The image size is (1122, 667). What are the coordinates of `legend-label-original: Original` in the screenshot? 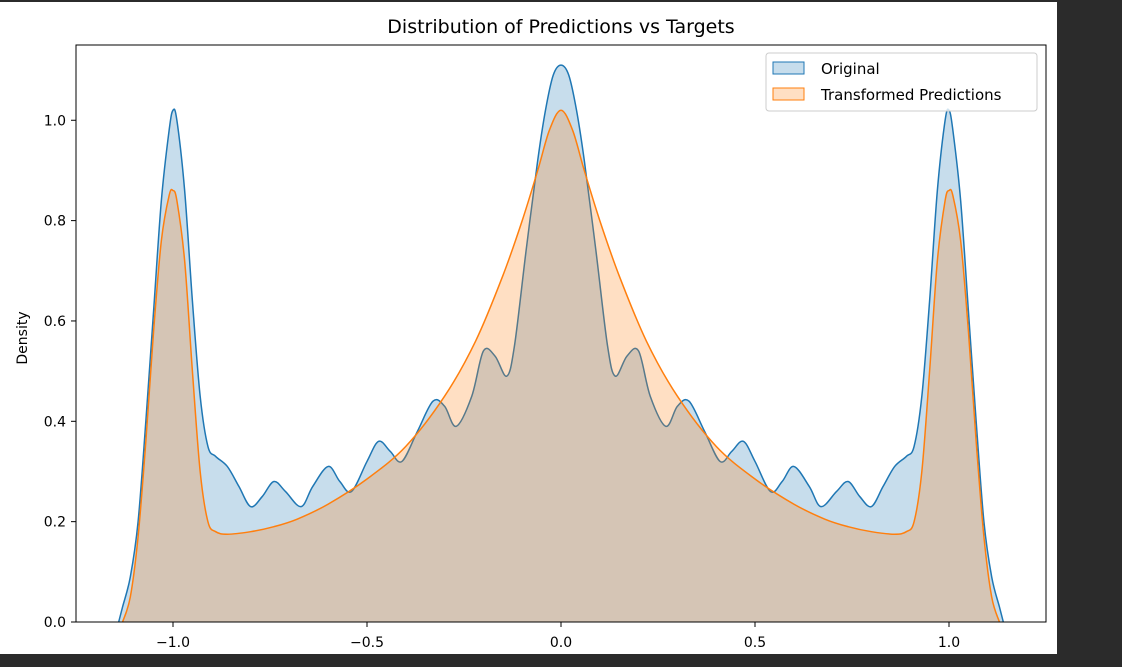 It's located at (850, 69).